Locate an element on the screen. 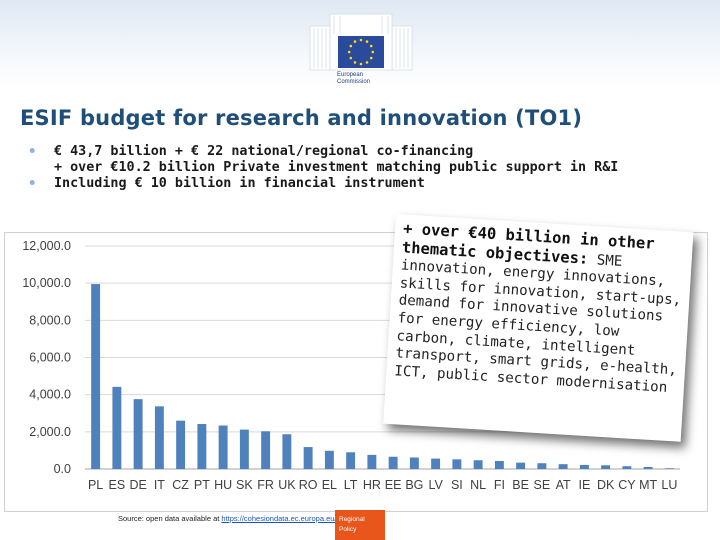  x-tick-label: MT is located at coordinates (648, 485).